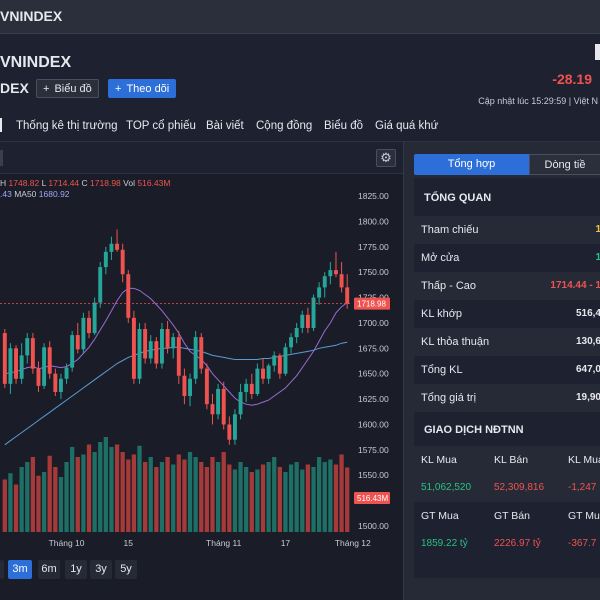 This screenshot has height=600, width=600. Describe the element at coordinates (129, 543) in the screenshot. I see `x-tick-label: 15` at that location.